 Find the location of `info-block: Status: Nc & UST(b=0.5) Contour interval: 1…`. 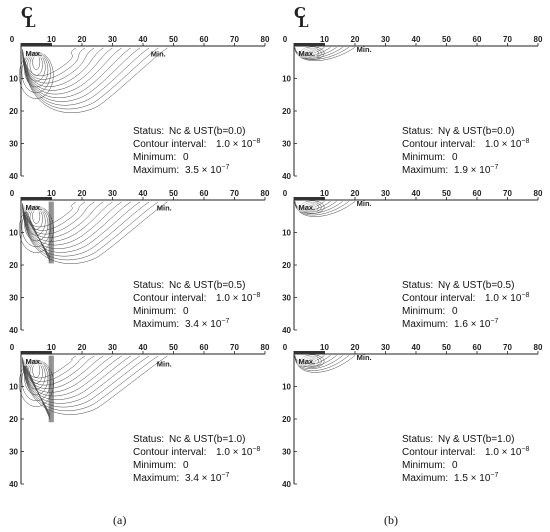

info-block: Status: Nc & UST(b=0.5) Contour interval: 1… is located at coordinates (197, 305).